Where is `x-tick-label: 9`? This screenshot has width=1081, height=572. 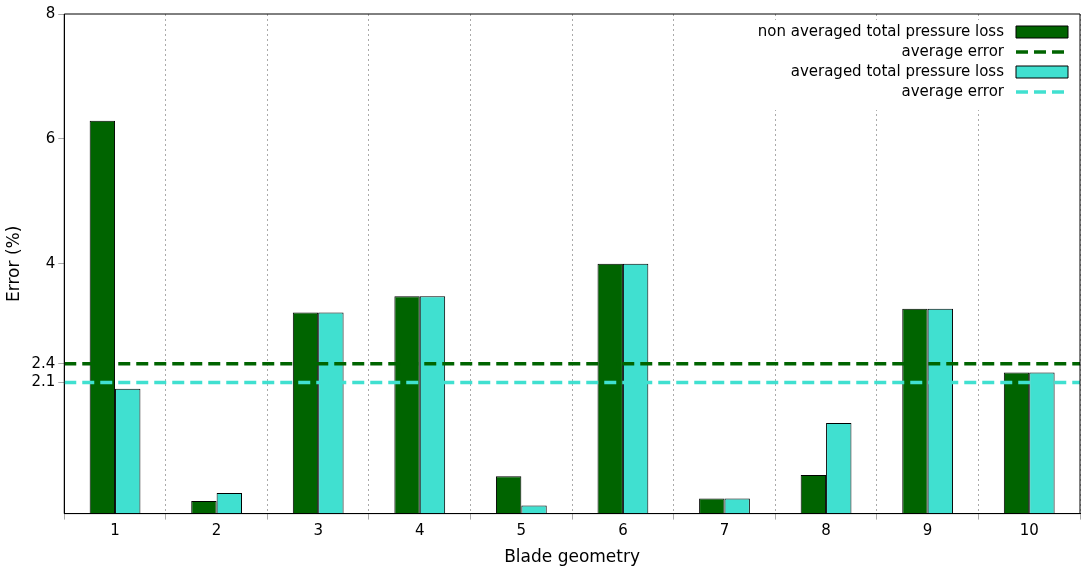 x-tick-label: 9 is located at coordinates (927, 530).